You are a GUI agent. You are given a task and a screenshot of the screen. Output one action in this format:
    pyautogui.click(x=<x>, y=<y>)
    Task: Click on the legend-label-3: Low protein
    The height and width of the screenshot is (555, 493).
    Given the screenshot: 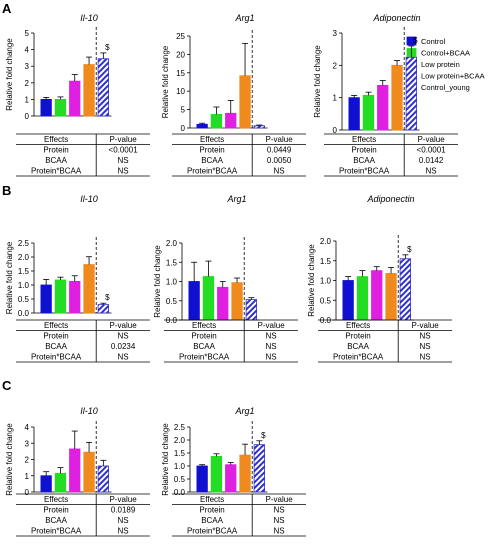 What is the action you would take?
    pyautogui.click(x=440, y=64)
    